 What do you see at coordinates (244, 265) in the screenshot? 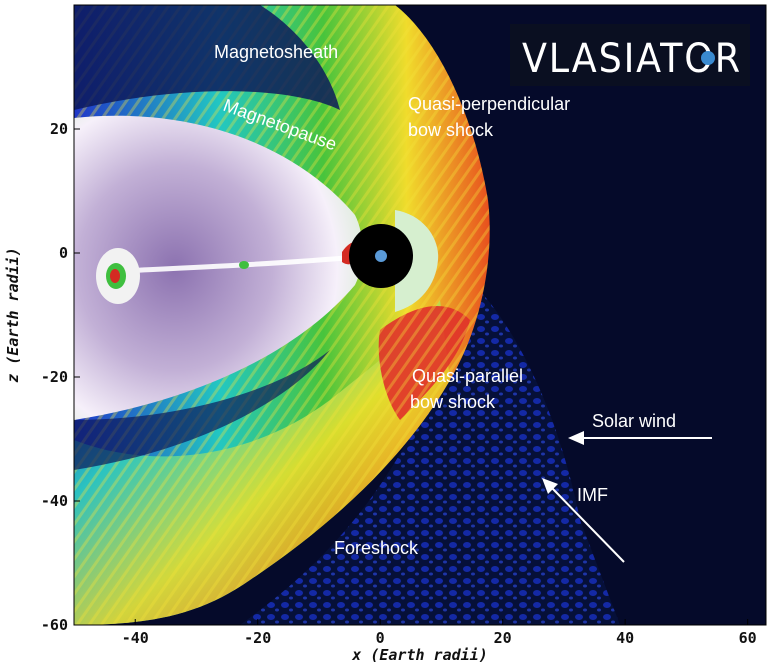
I see `small-plasmoid` at bounding box center [244, 265].